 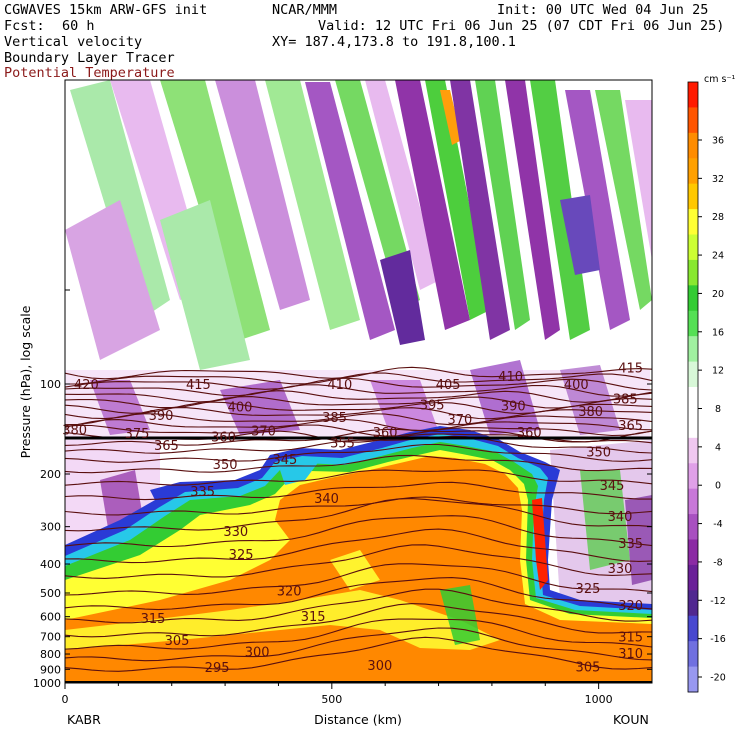 I want to click on header-init: Init: 00 UTC Wed 04 Jun 25, so click(x=603, y=10).